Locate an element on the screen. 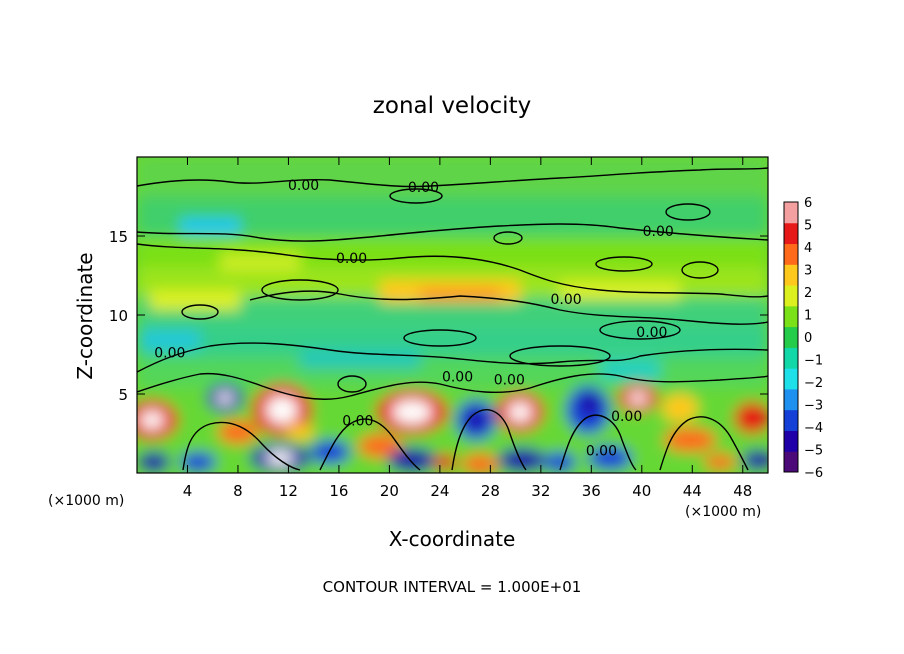  colorbar-tick-label: 0 is located at coordinates (808, 338).